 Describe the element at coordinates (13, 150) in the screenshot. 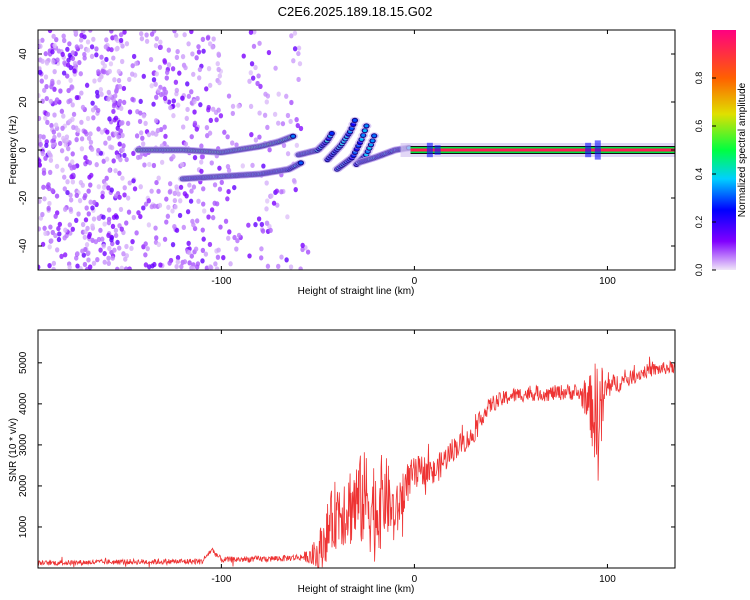

I see `spectrogram-ylabel: Frequency (Hz)` at that location.